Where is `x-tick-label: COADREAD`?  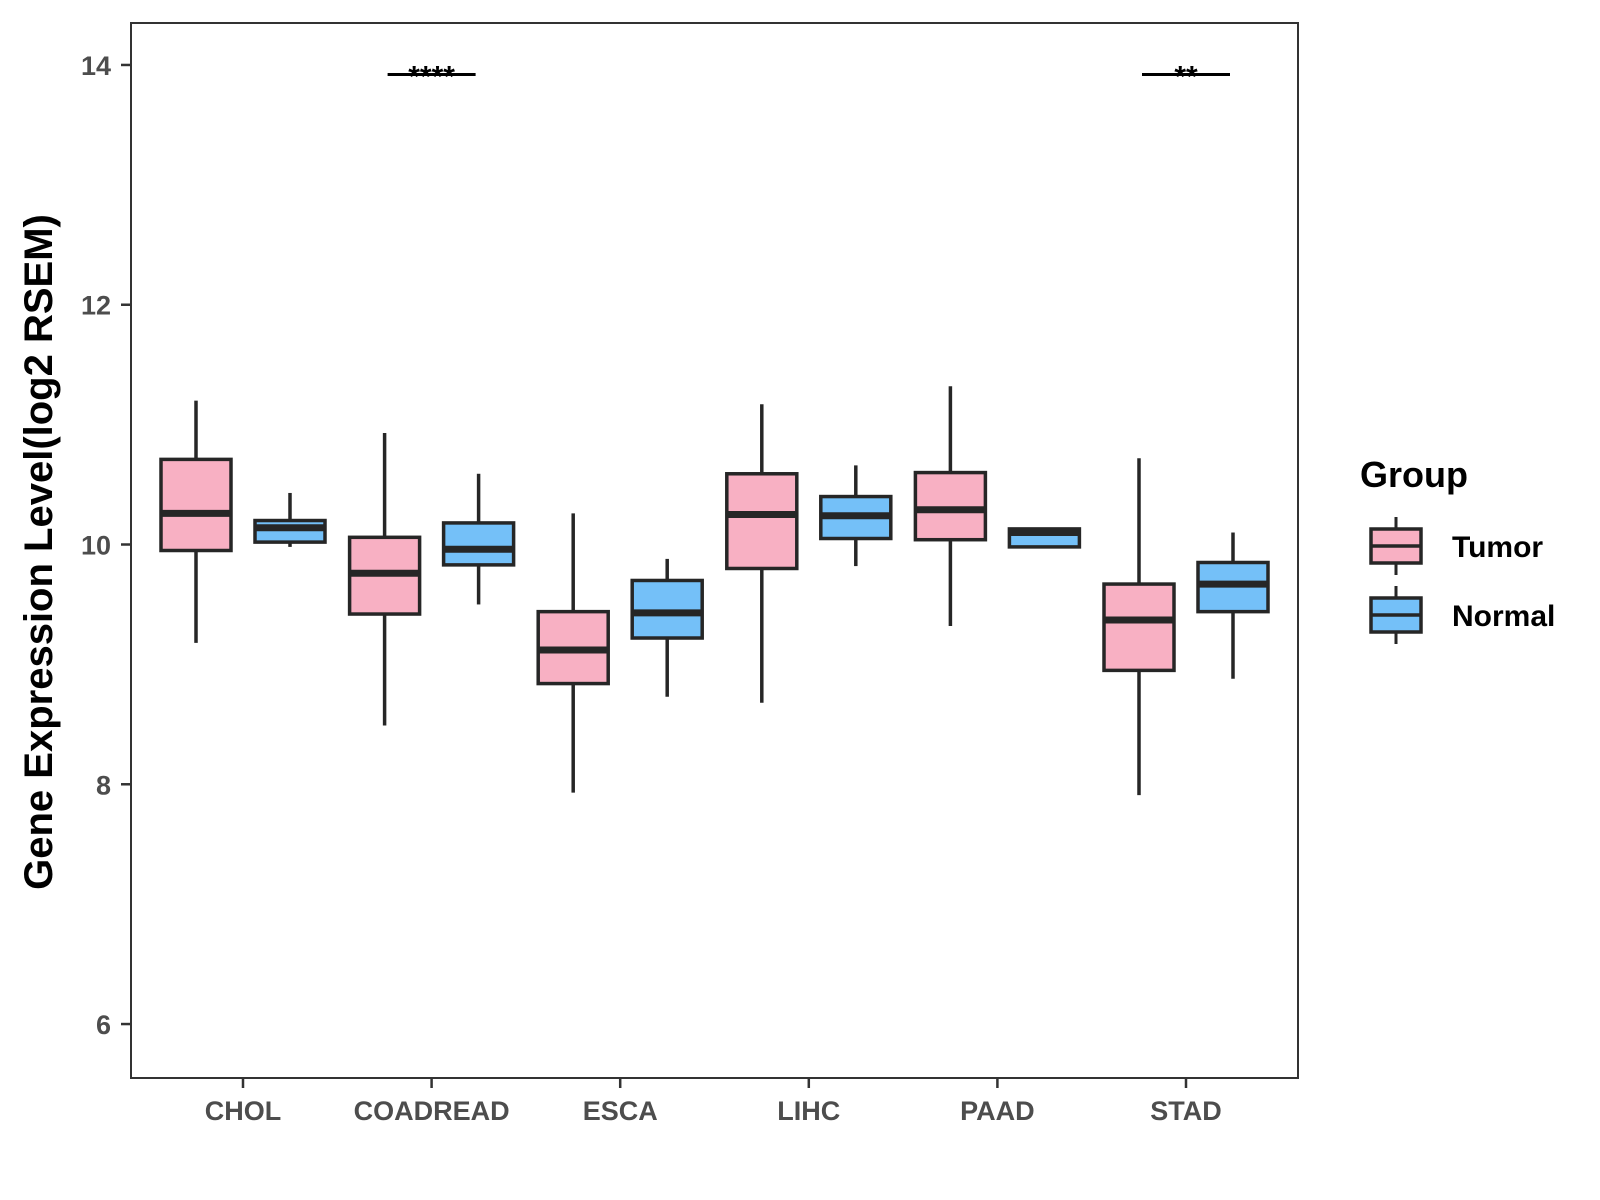 x-tick-label: COADREAD is located at coordinates (432, 1111).